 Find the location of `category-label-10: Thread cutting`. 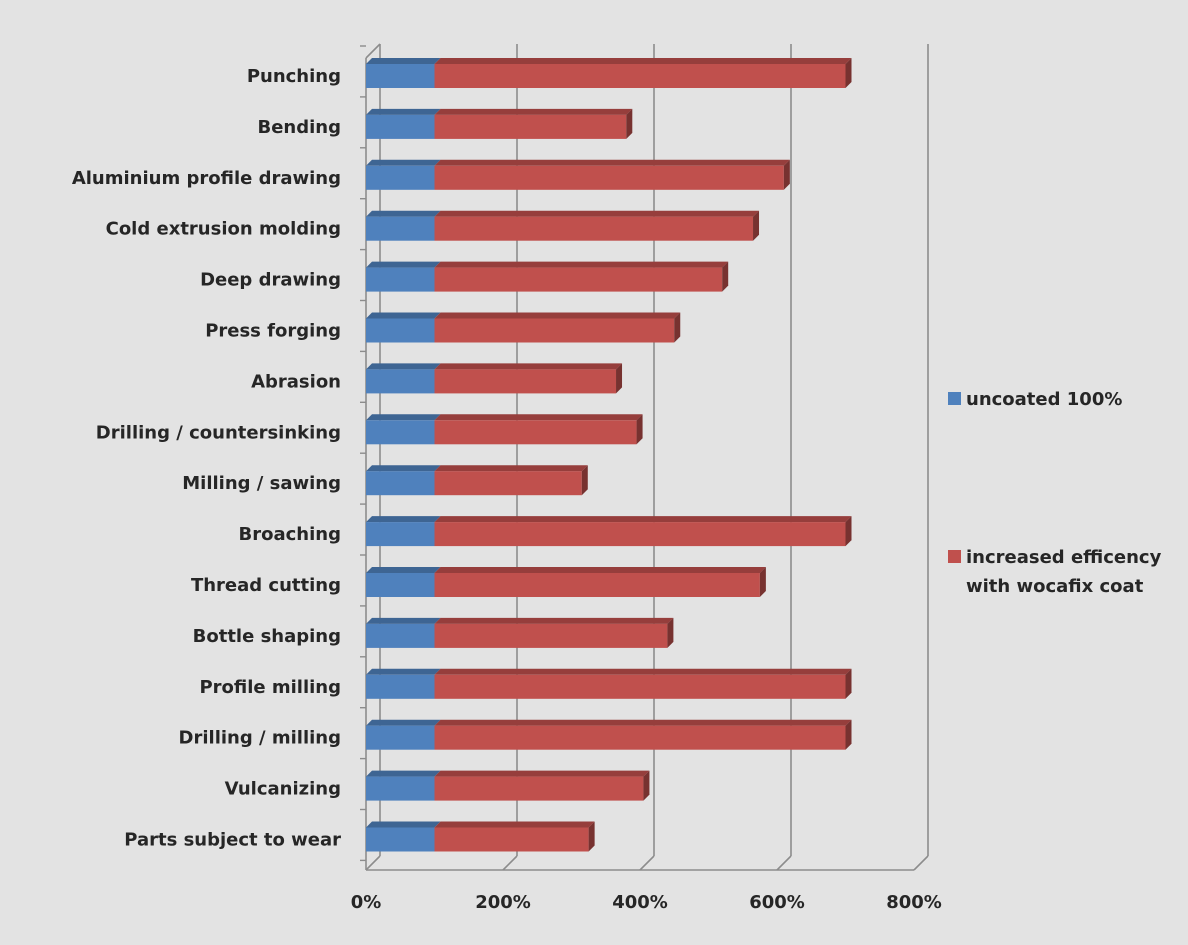

category-label-10: Thread cutting is located at coordinates (266, 585).